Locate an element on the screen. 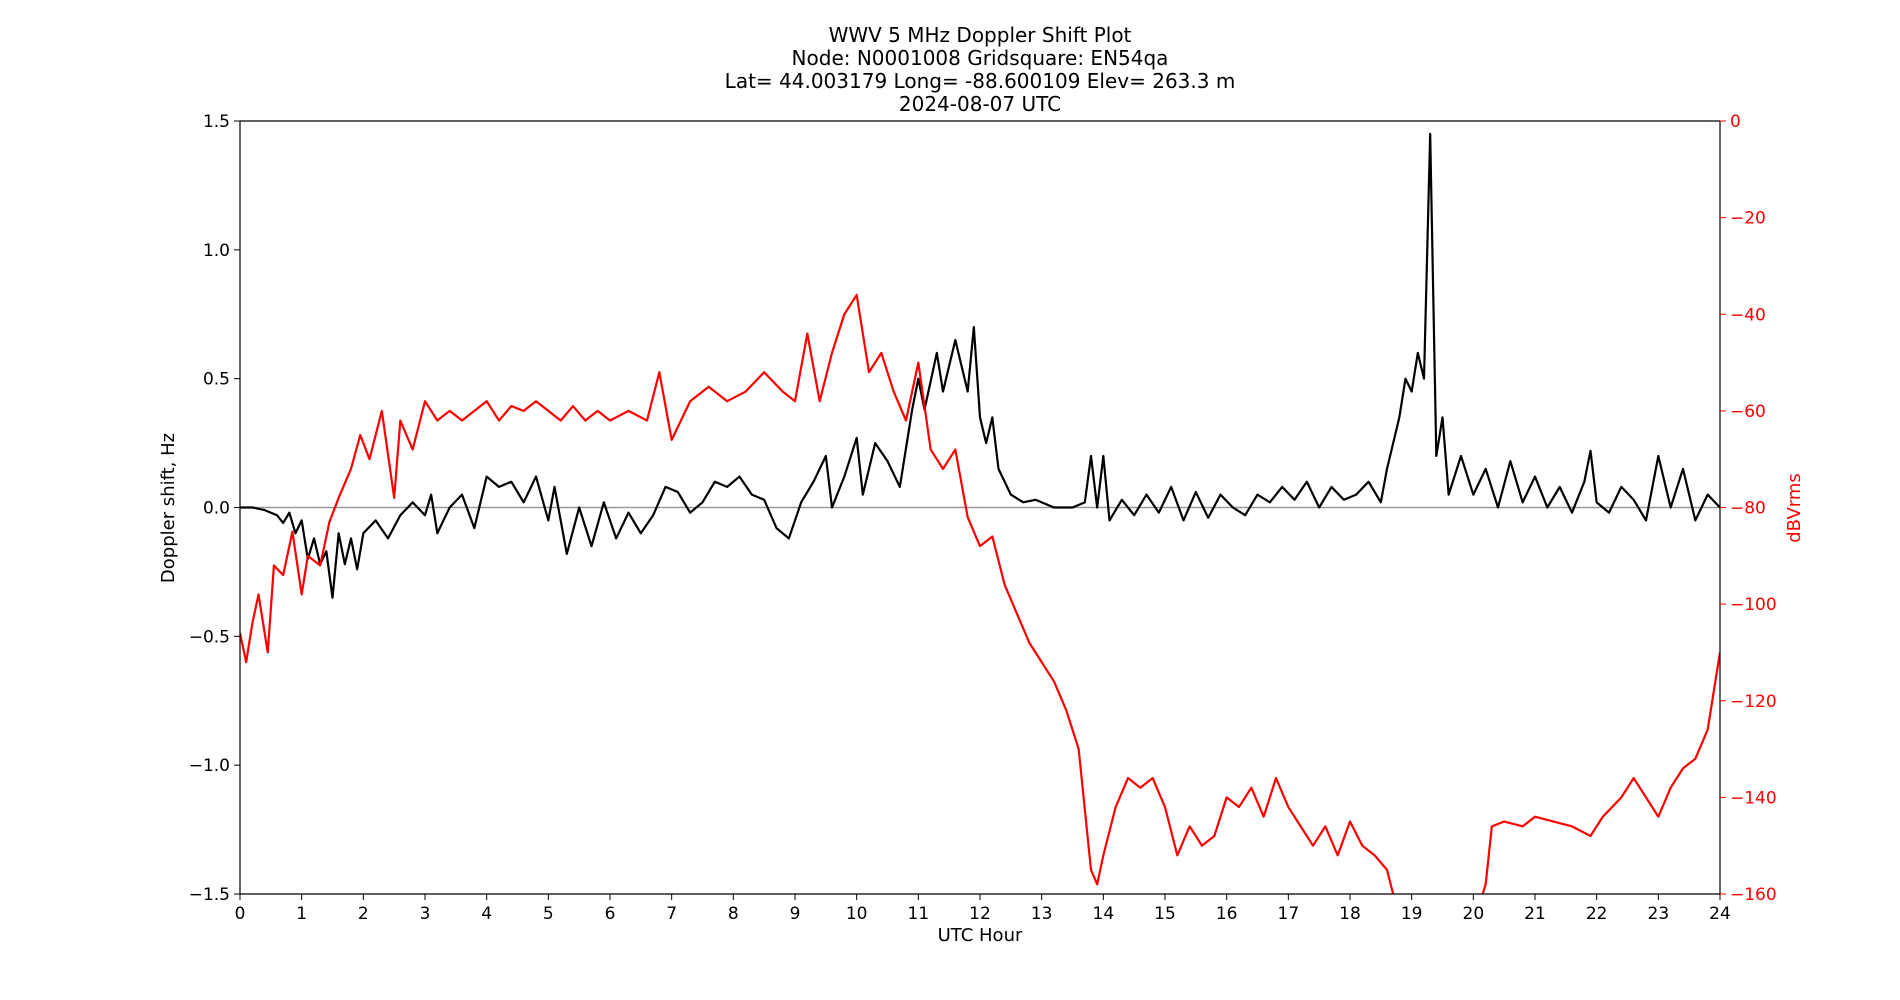  y-tick-label-left: 0.0 is located at coordinates (216, 509).